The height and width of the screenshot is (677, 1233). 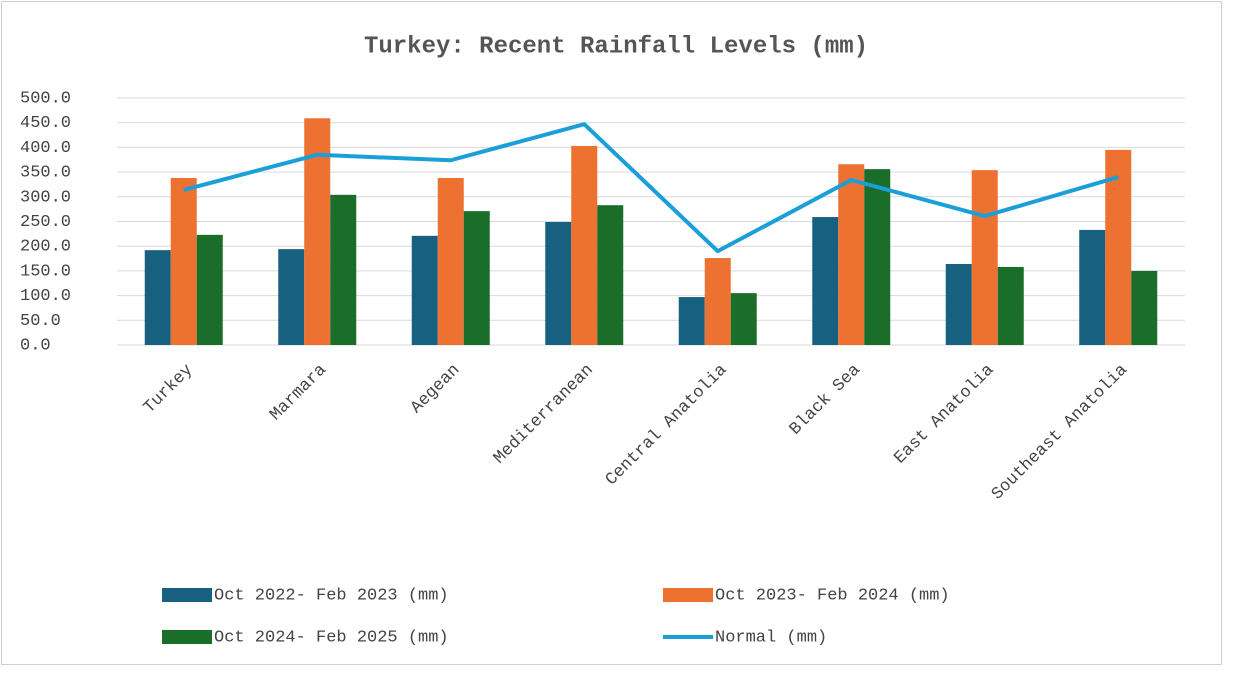 What do you see at coordinates (651, 188) in the screenshot?
I see `line-series` at bounding box center [651, 188].